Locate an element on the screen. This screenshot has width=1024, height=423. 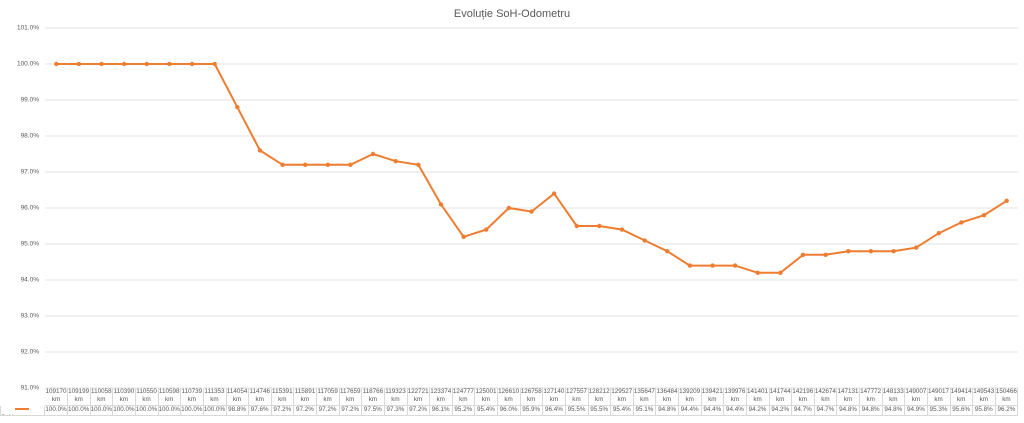
y-tick-label: 92.0% is located at coordinates (30, 352).